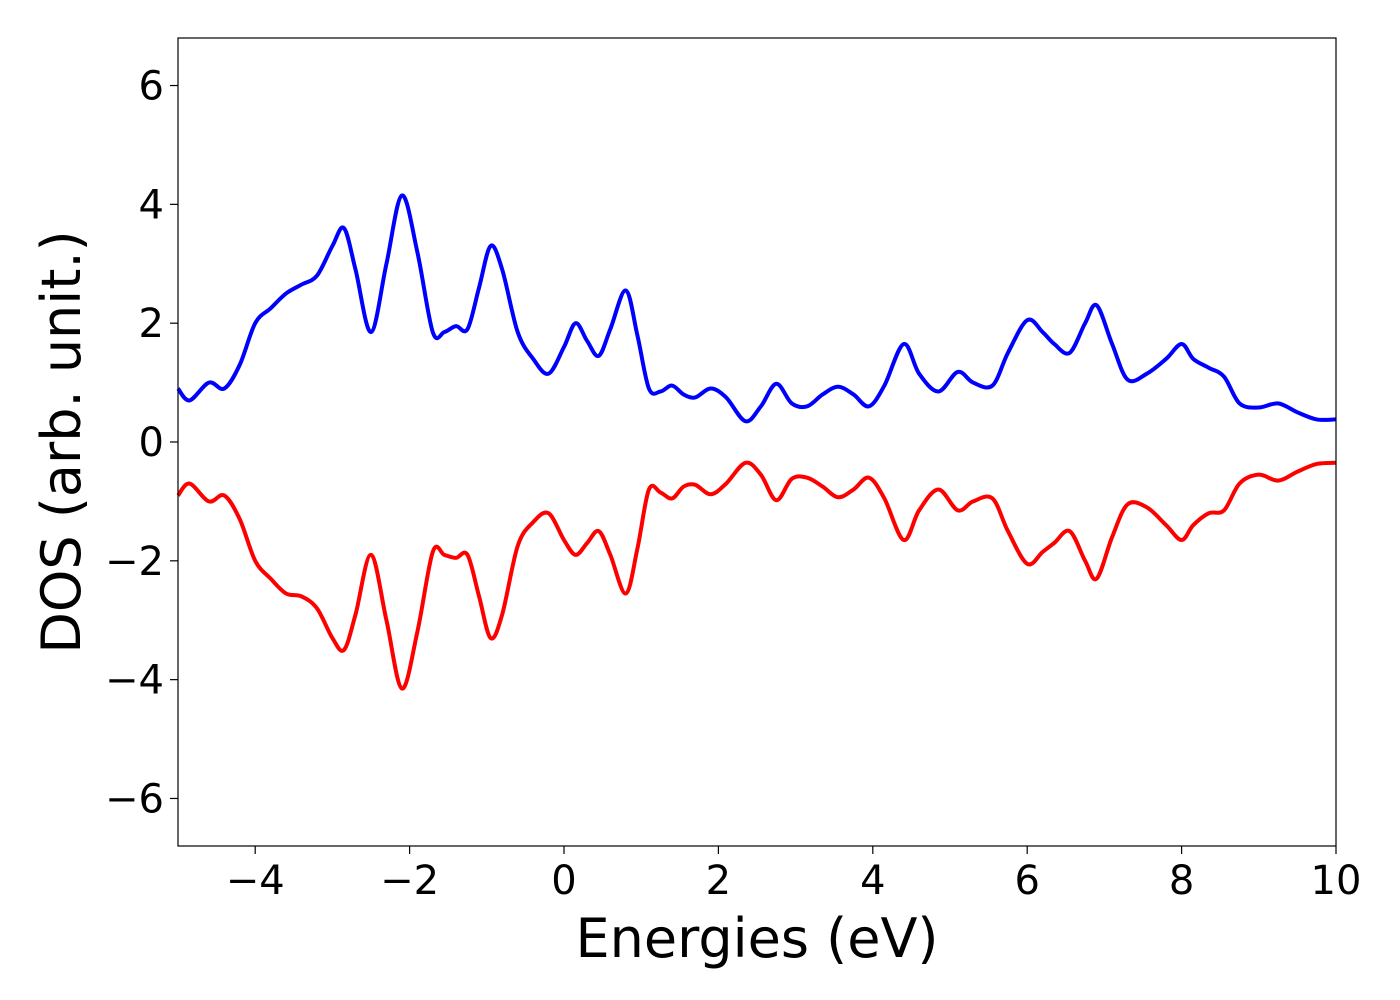 This screenshot has height=1000, width=1400. What do you see at coordinates (134, 681) in the screenshot?
I see `y-tick-label: −4` at bounding box center [134, 681].